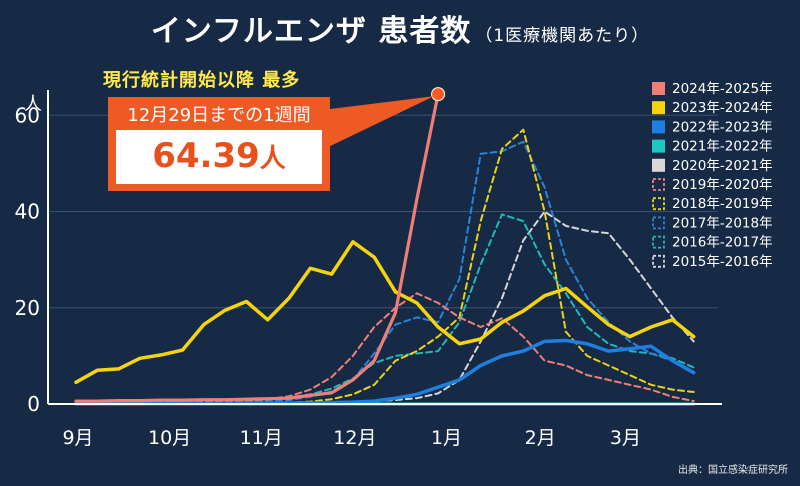  What do you see at coordinates (733, 470) in the screenshot?
I see `source-note: 出典：国立感染症研究所` at bounding box center [733, 470].